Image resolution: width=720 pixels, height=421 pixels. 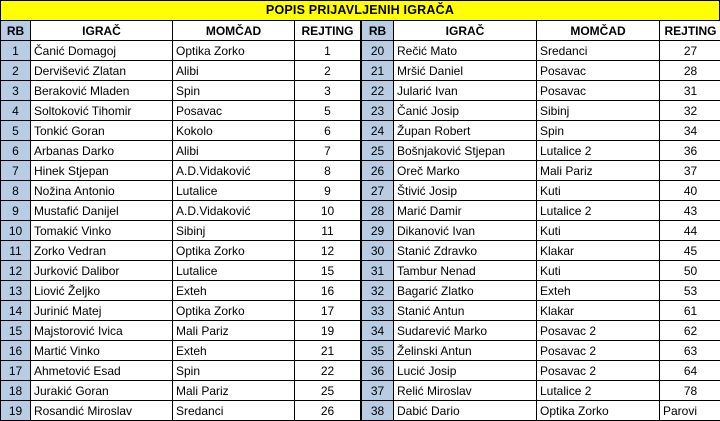 What do you see at coordinates (689, 90) in the screenshot?
I see `rating-cell: 31` at bounding box center [689, 90].